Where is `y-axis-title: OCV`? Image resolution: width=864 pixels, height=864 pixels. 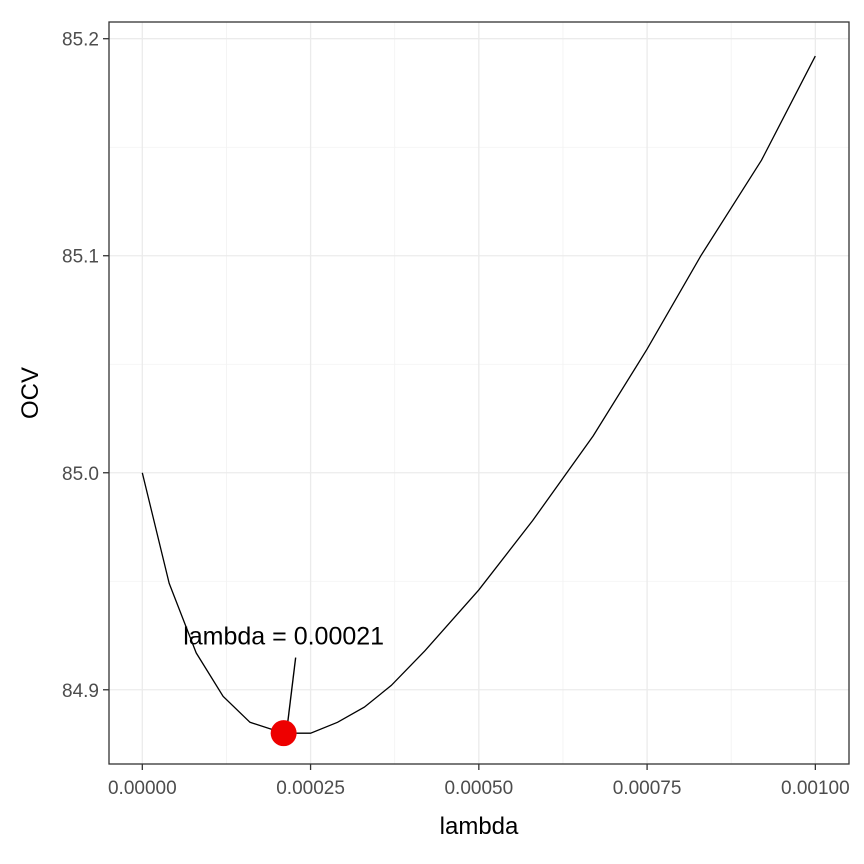
y-axis-title: OCV is located at coordinates (30, 393).